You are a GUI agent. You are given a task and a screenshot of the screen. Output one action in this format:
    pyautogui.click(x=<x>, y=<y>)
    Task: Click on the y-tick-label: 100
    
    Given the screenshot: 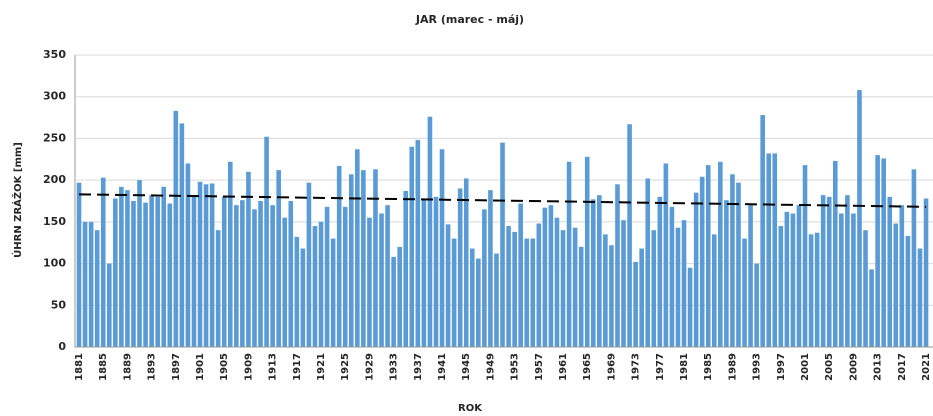 What is the action you would take?
    pyautogui.click(x=54, y=263)
    